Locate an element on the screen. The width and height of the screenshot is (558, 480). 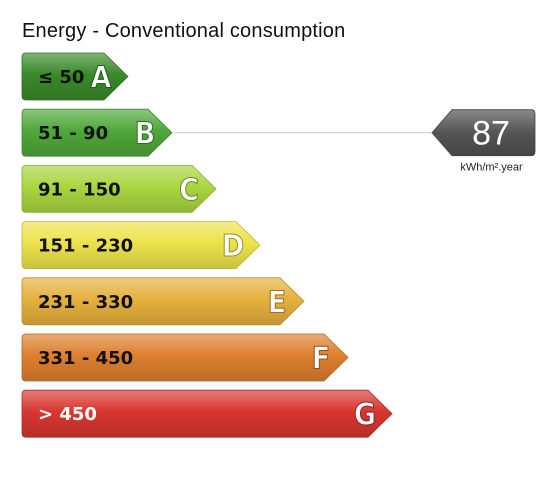
class-range-label: 151 - 230 is located at coordinates (85, 246).